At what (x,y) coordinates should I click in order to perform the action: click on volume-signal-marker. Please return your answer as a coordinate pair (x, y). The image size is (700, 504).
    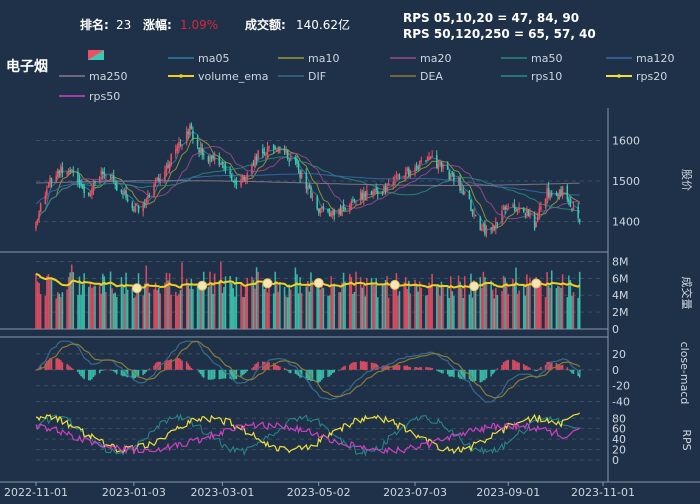
    Looking at the image, I should click on (536, 283).